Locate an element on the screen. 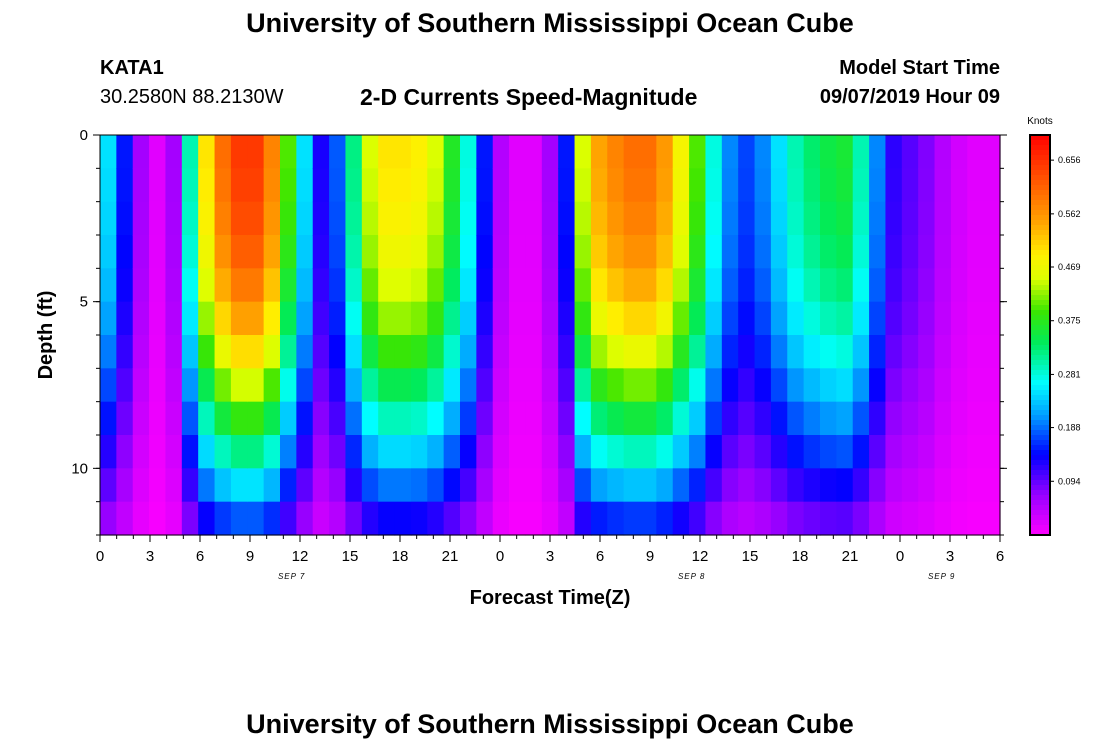 This screenshot has height=750, width=1100. x-tick-label: 21 is located at coordinates (450, 556).